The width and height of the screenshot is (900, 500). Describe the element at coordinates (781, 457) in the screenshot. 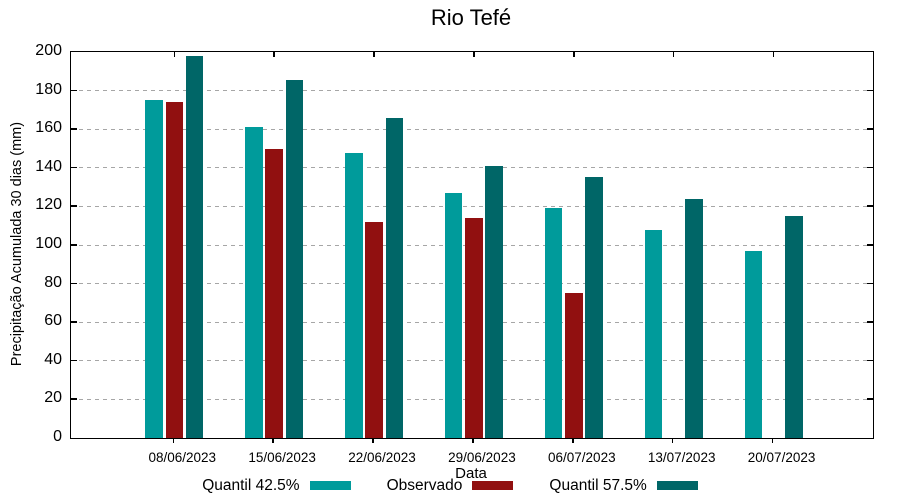

I see `x-tick-label: 20/07/2023` at that location.